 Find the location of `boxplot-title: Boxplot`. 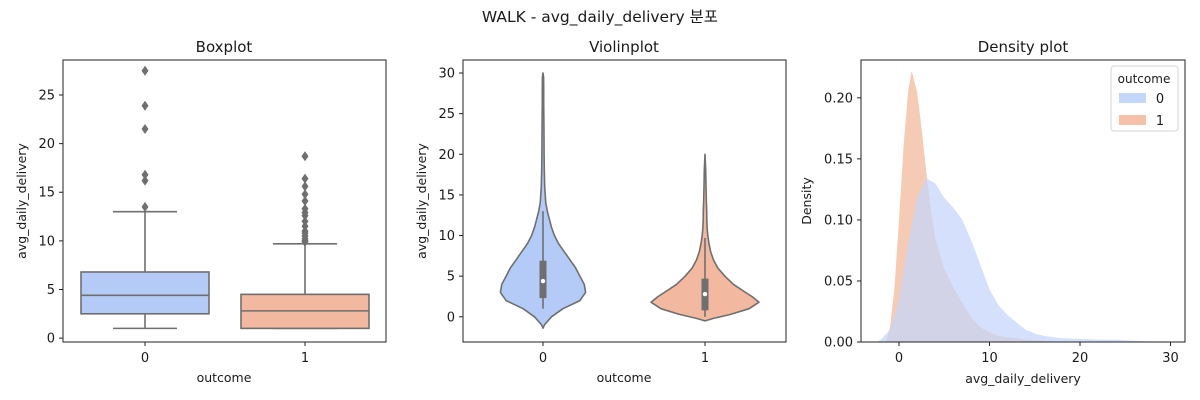

boxplot-title: Boxplot is located at coordinates (224, 47).